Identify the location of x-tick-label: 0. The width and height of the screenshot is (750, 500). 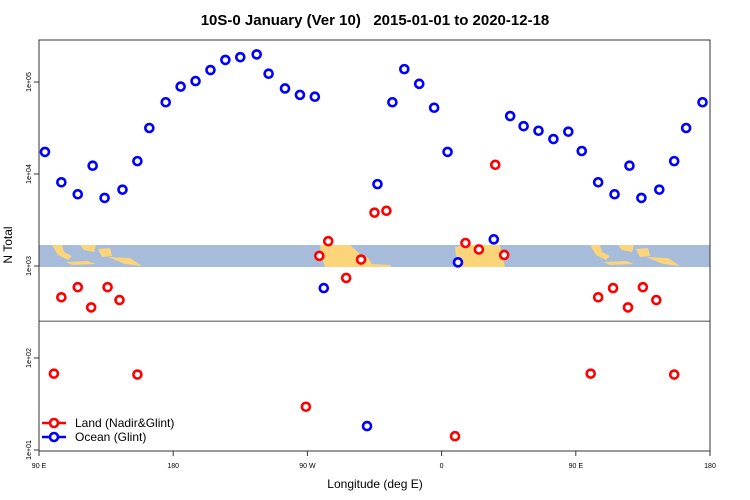
(442, 466).